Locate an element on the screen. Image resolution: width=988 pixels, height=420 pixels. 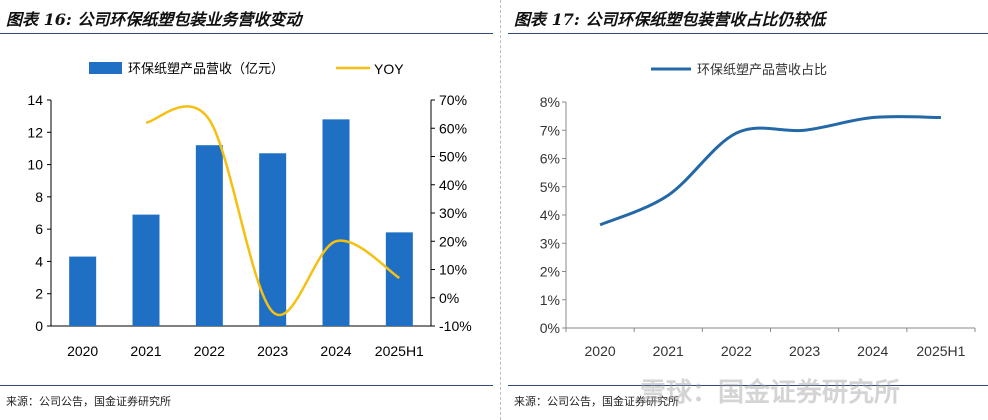
share-line is located at coordinates (770, 171).